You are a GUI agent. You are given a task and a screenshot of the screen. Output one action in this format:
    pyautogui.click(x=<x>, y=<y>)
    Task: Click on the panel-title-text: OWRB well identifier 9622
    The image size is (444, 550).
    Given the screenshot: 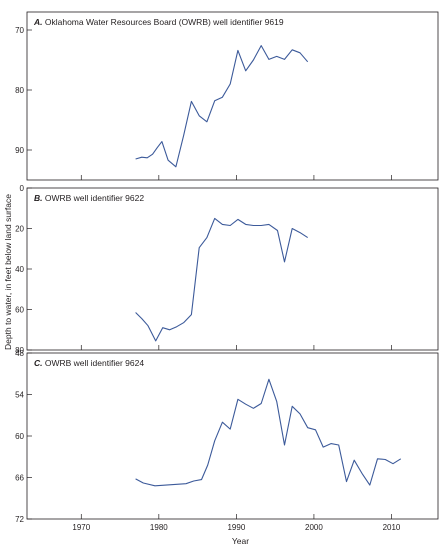 What is the action you would take?
    pyautogui.click(x=94, y=198)
    